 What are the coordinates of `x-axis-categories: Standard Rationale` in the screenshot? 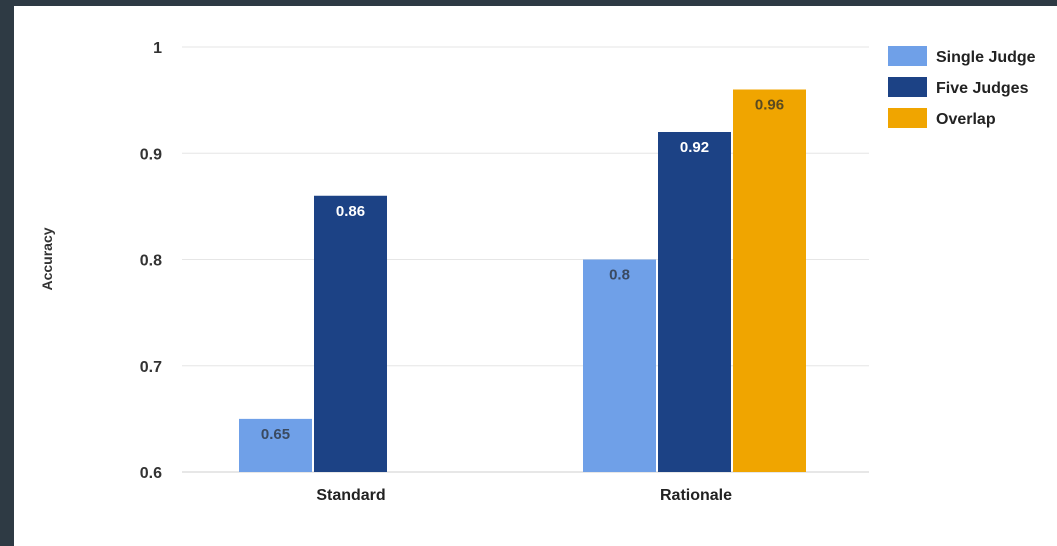 It's located at (524, 495).